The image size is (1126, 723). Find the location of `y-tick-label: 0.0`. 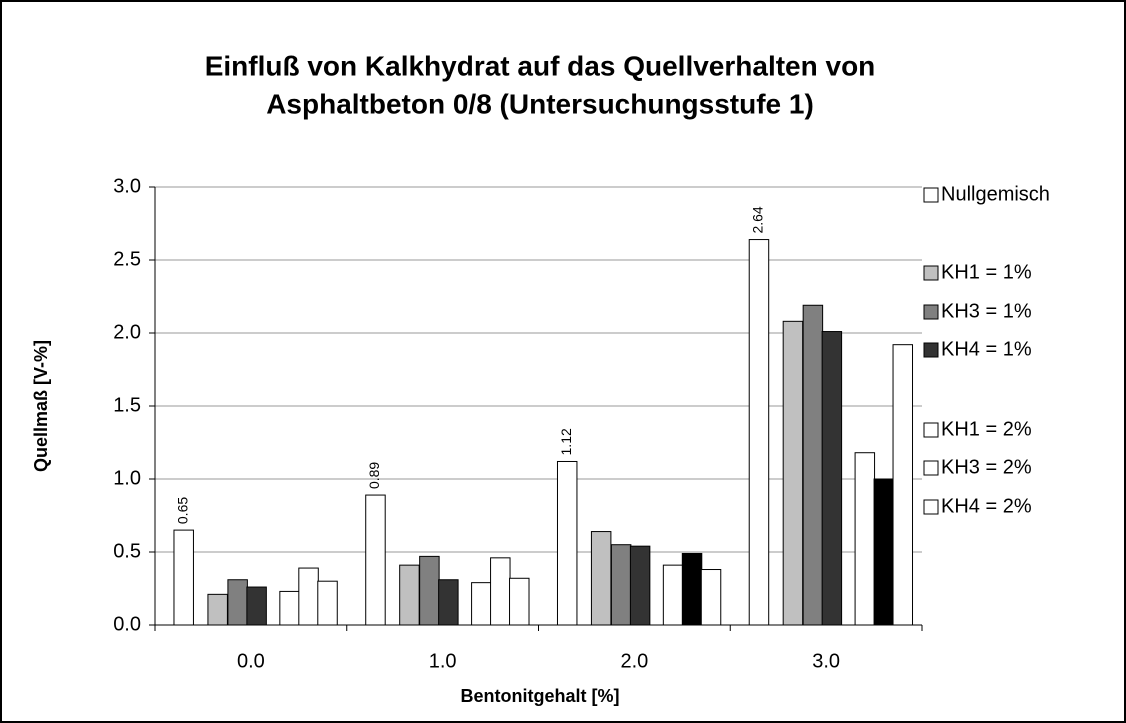

y-tick-label: 0.0 is located at coordinates (127, 624).